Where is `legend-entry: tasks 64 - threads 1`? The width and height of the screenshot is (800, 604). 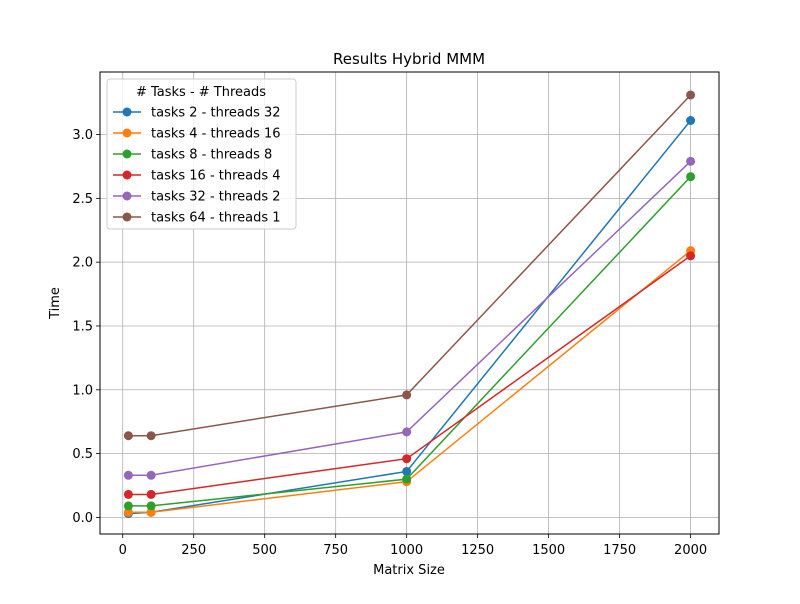
legend-entry: tasks 64 - threads 1 is located at coordinates (197, 218).